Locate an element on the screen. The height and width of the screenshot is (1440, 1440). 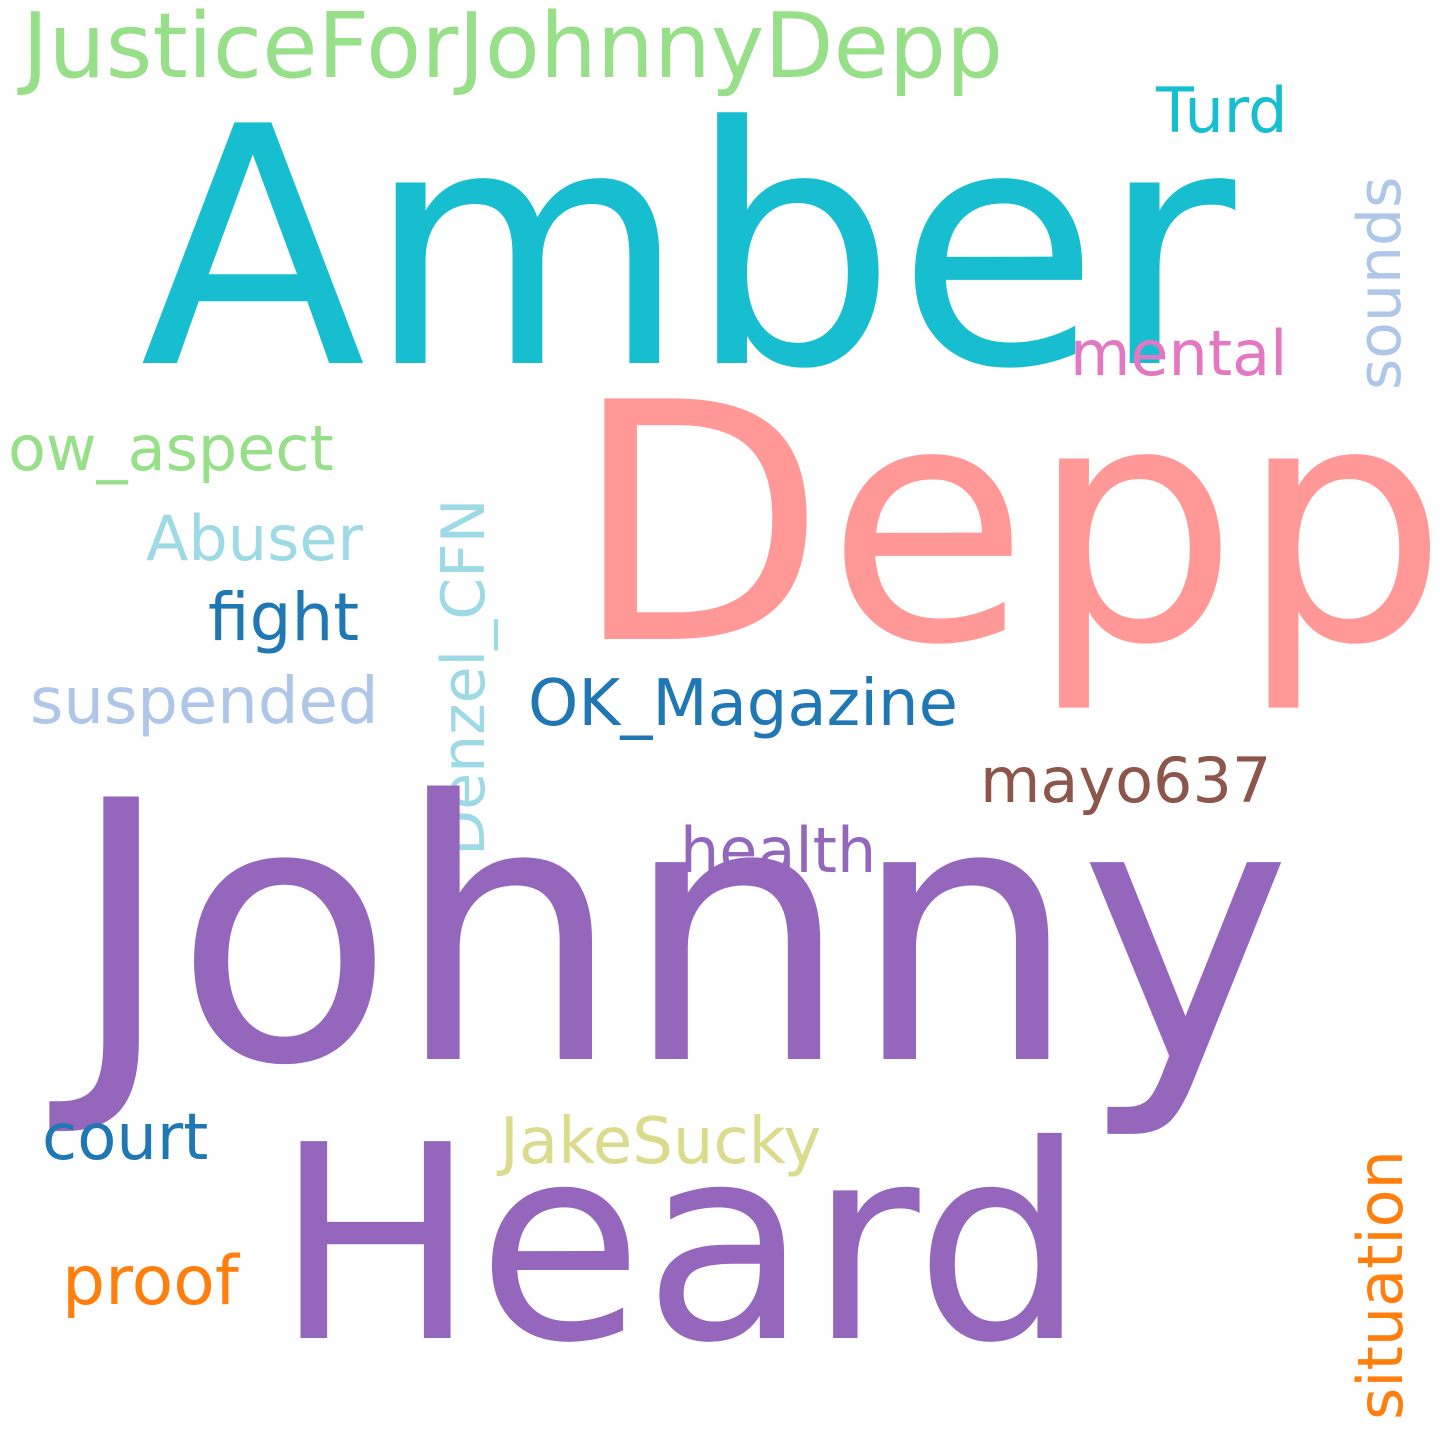
word-court: court is located at coordinates (125, 1138).